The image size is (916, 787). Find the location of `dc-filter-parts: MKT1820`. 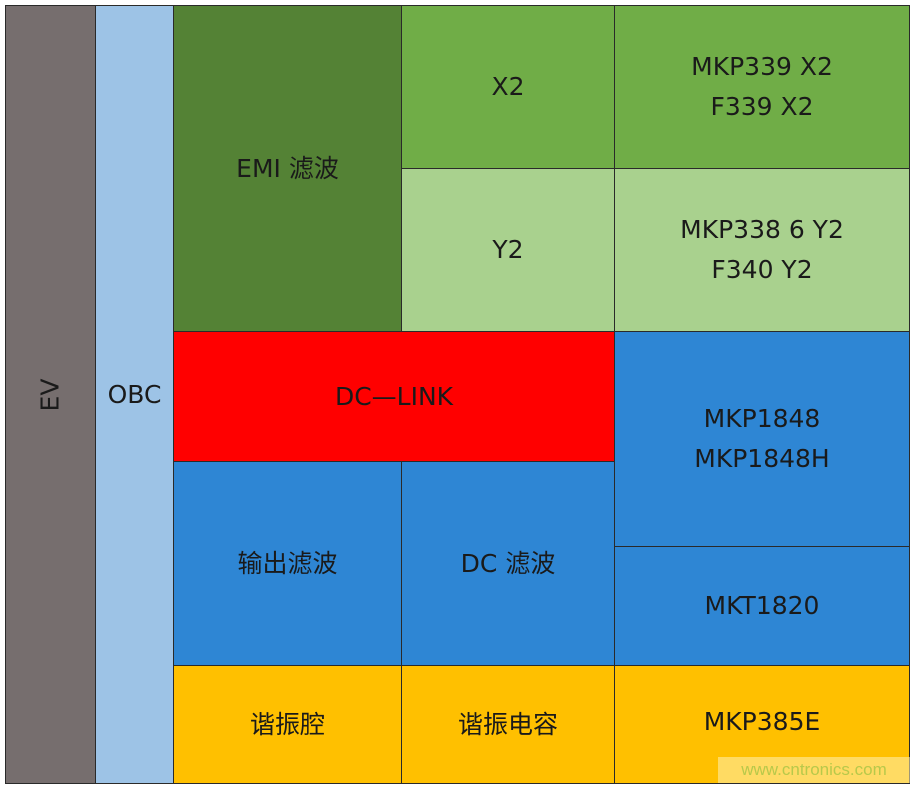

dc-filter-parts: MKT1820 is located at coordinates (762, 605).